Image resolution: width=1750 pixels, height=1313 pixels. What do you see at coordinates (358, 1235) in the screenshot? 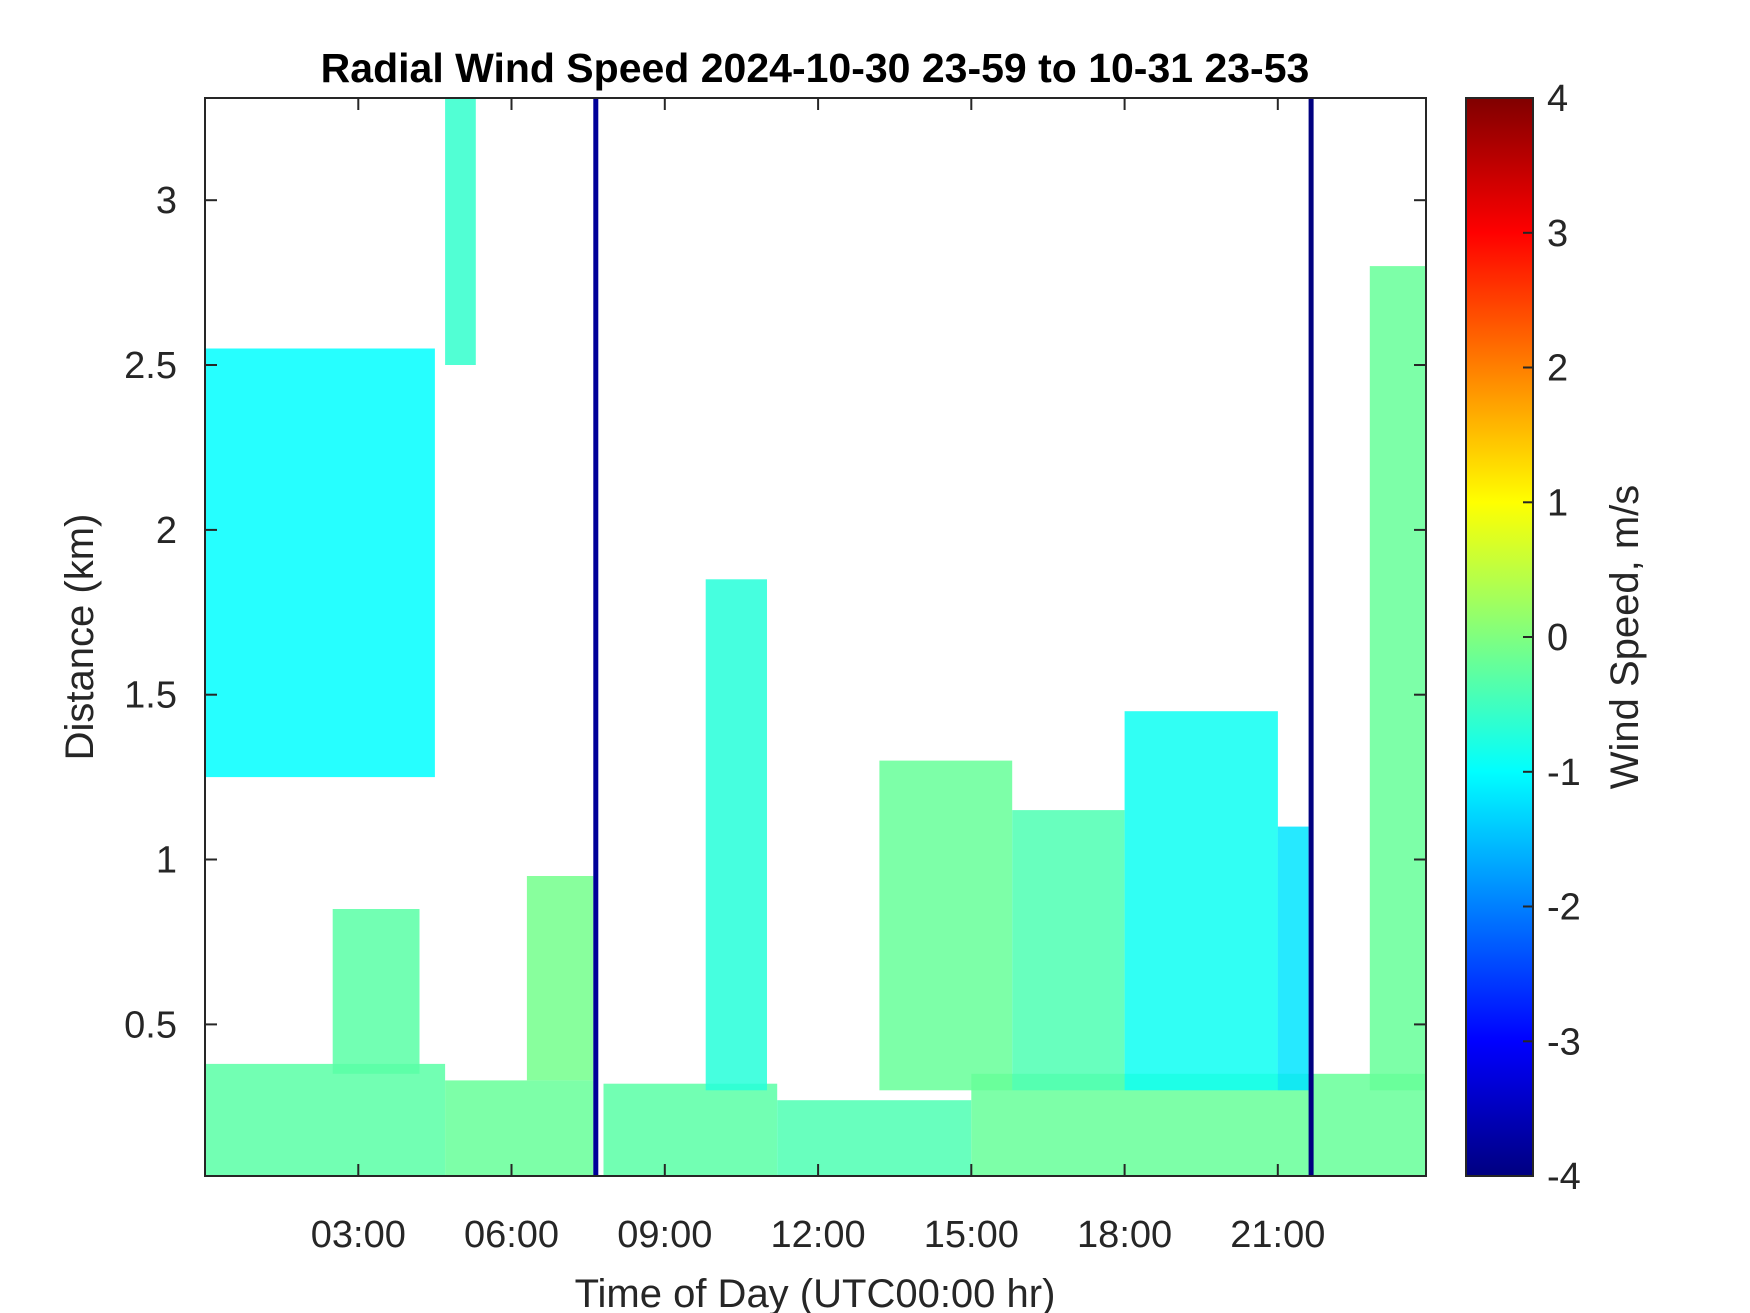
I see `x-tick-label: 03:00` at bounding box center [358, 1235].